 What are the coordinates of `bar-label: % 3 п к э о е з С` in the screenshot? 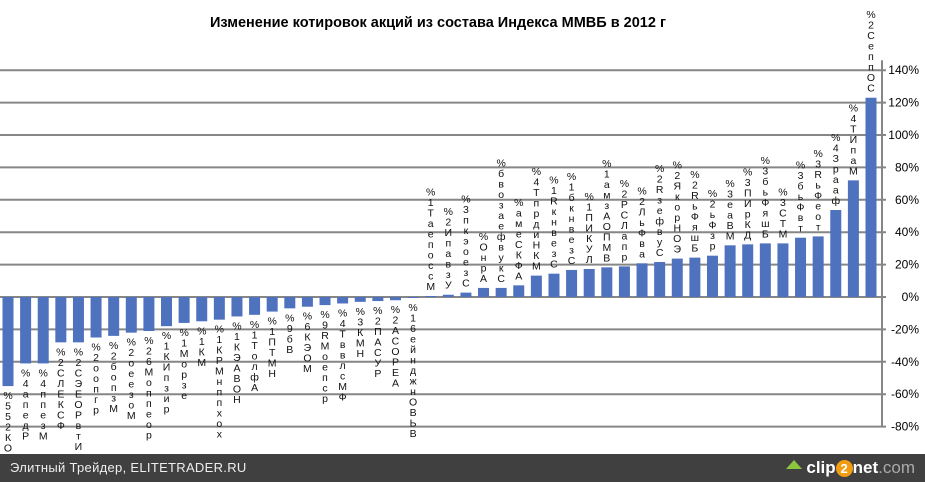 It's located at (465, 242).